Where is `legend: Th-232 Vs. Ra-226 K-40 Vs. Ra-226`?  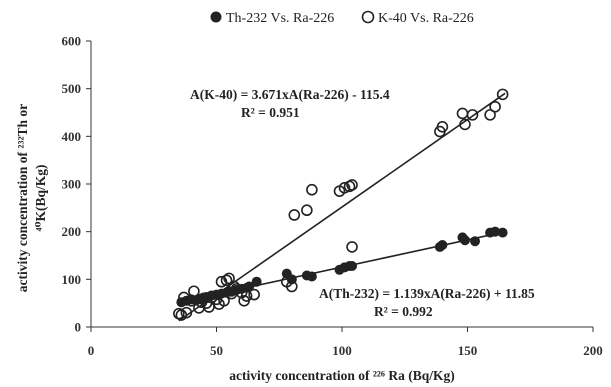
legend: Th-232 Vs. Ra-226 K-40 Vs. Ra-226 is located at coordinates (342, 18).